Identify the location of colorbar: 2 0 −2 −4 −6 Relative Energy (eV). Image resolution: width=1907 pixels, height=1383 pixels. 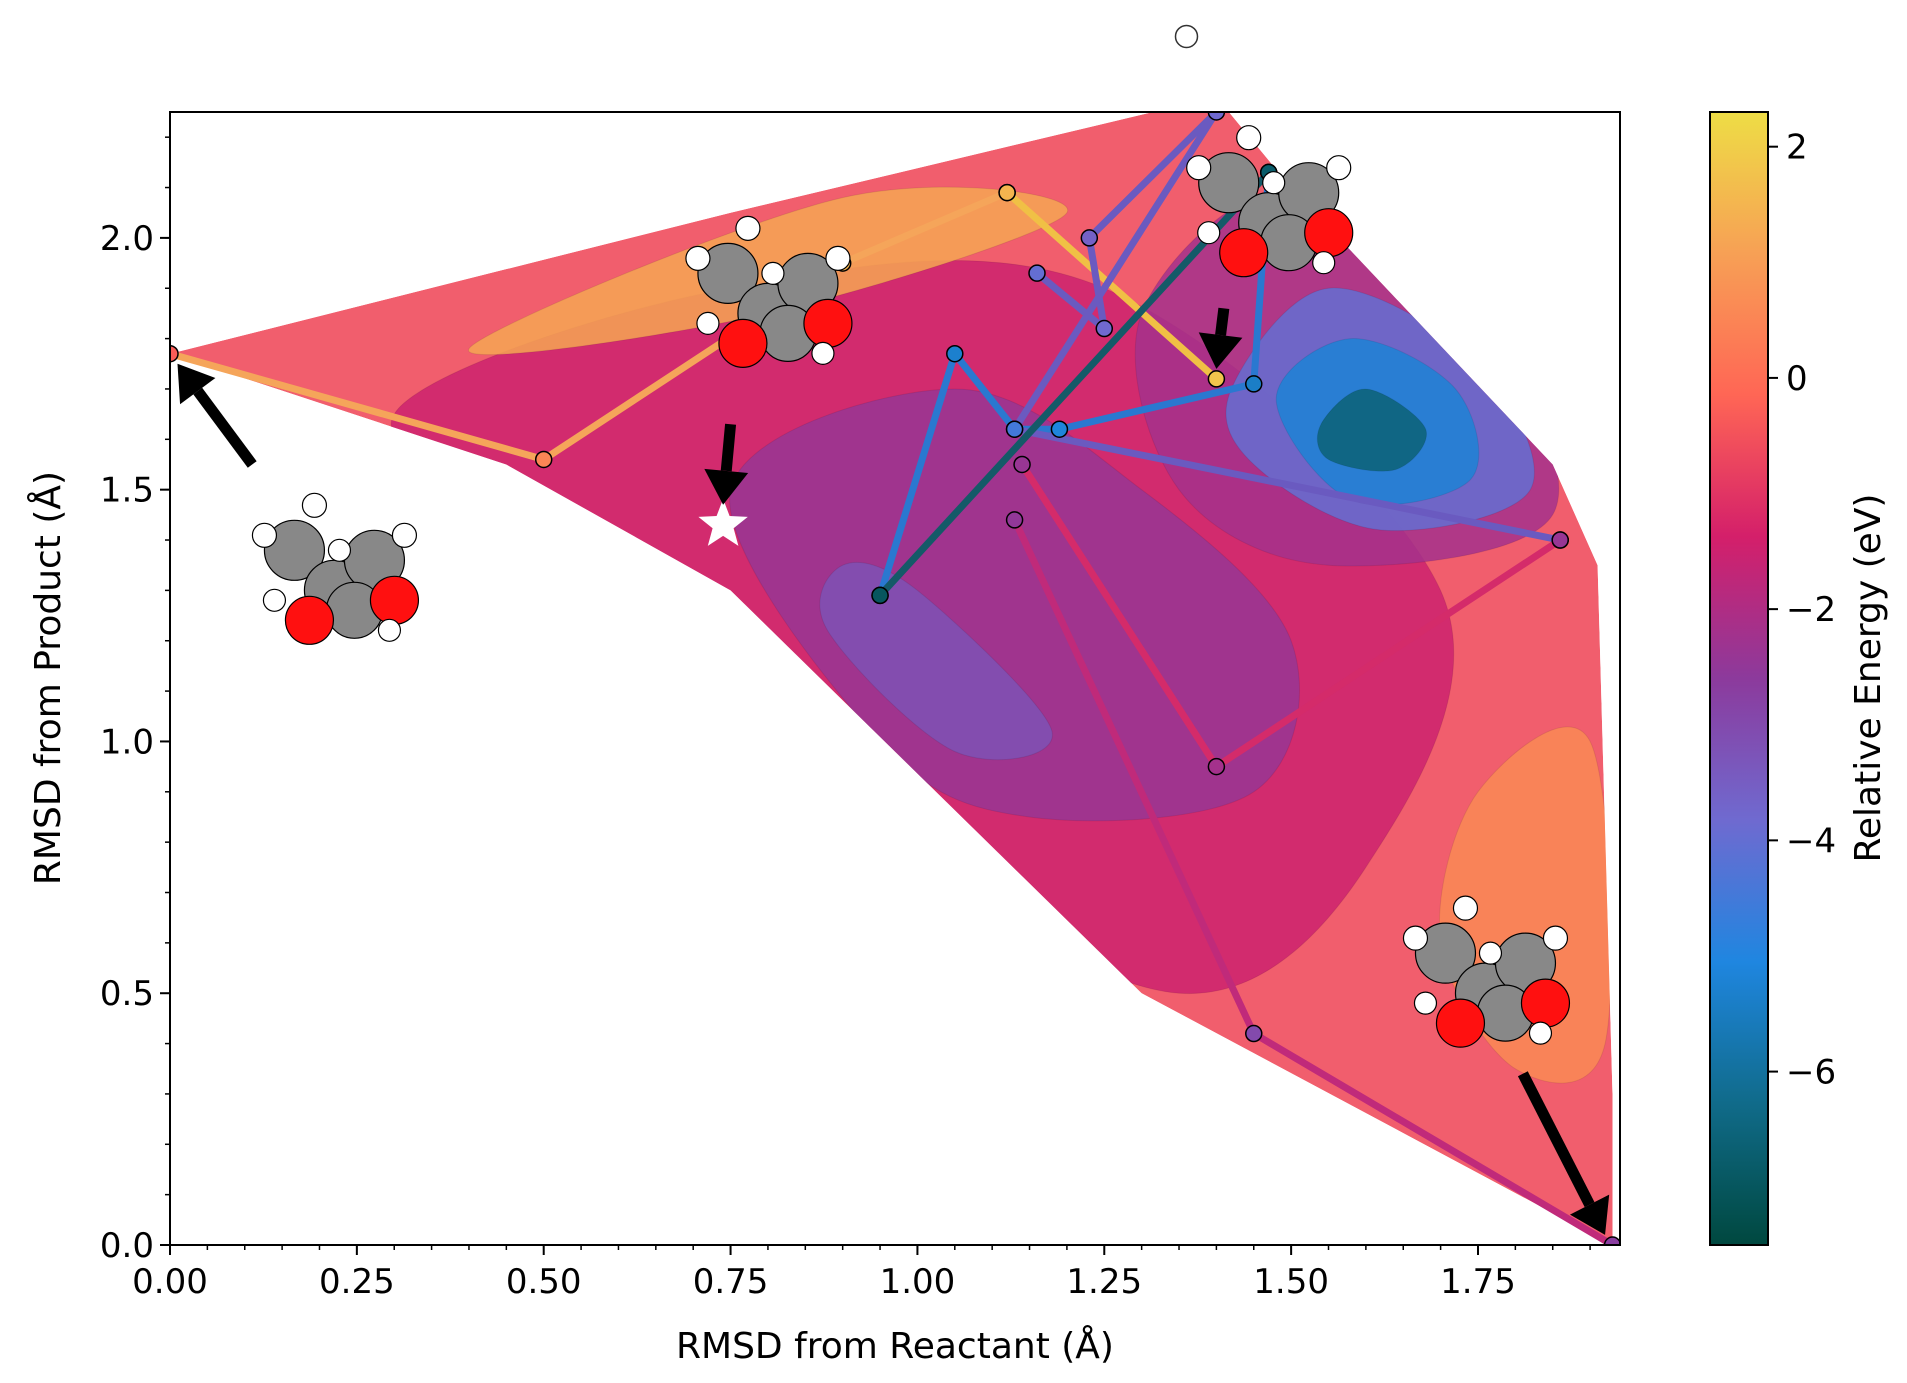
(1799, 678).